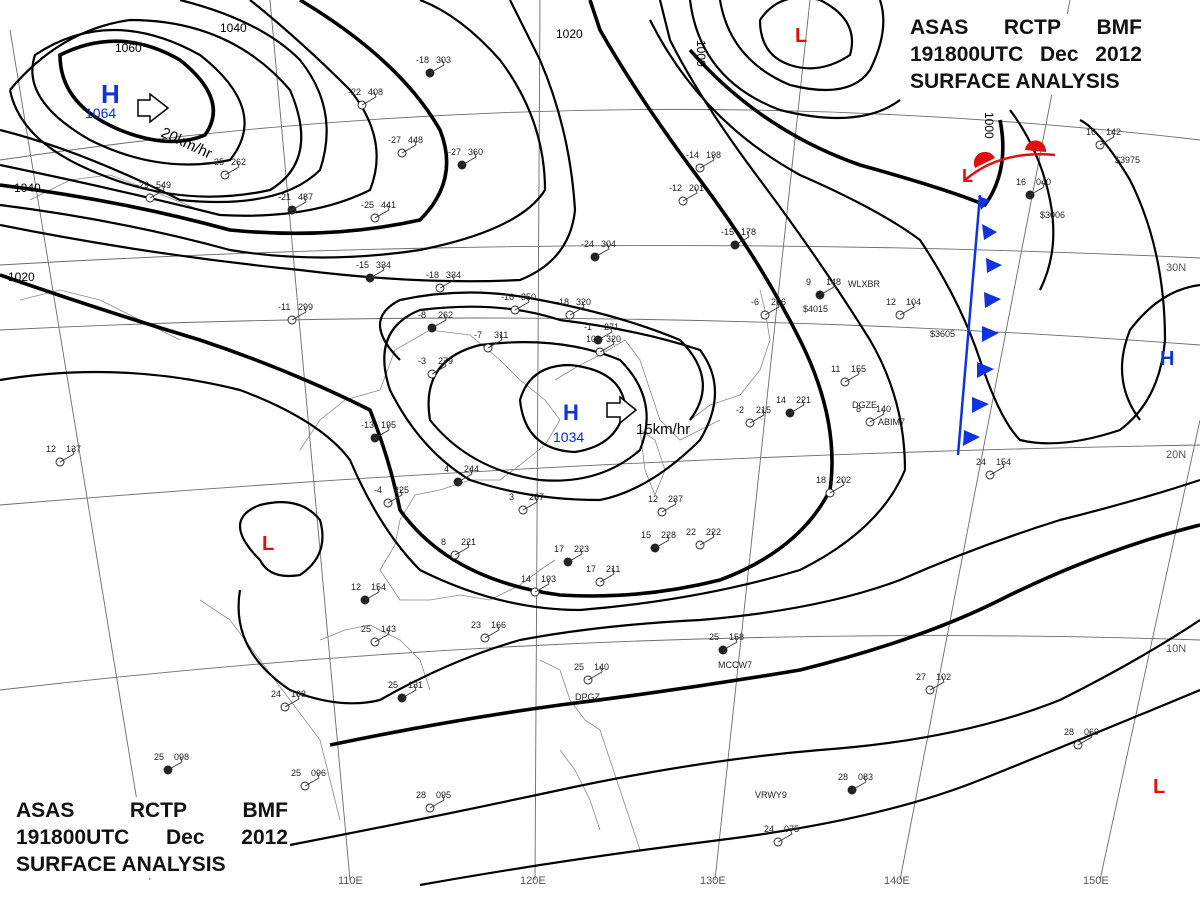  I want to click on station-pressure: 166, so click(498, 625).